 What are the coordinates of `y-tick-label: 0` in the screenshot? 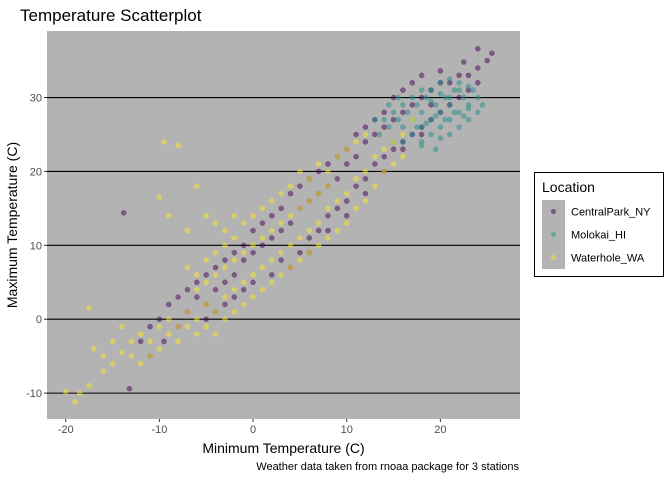 It's located at (39, 320).